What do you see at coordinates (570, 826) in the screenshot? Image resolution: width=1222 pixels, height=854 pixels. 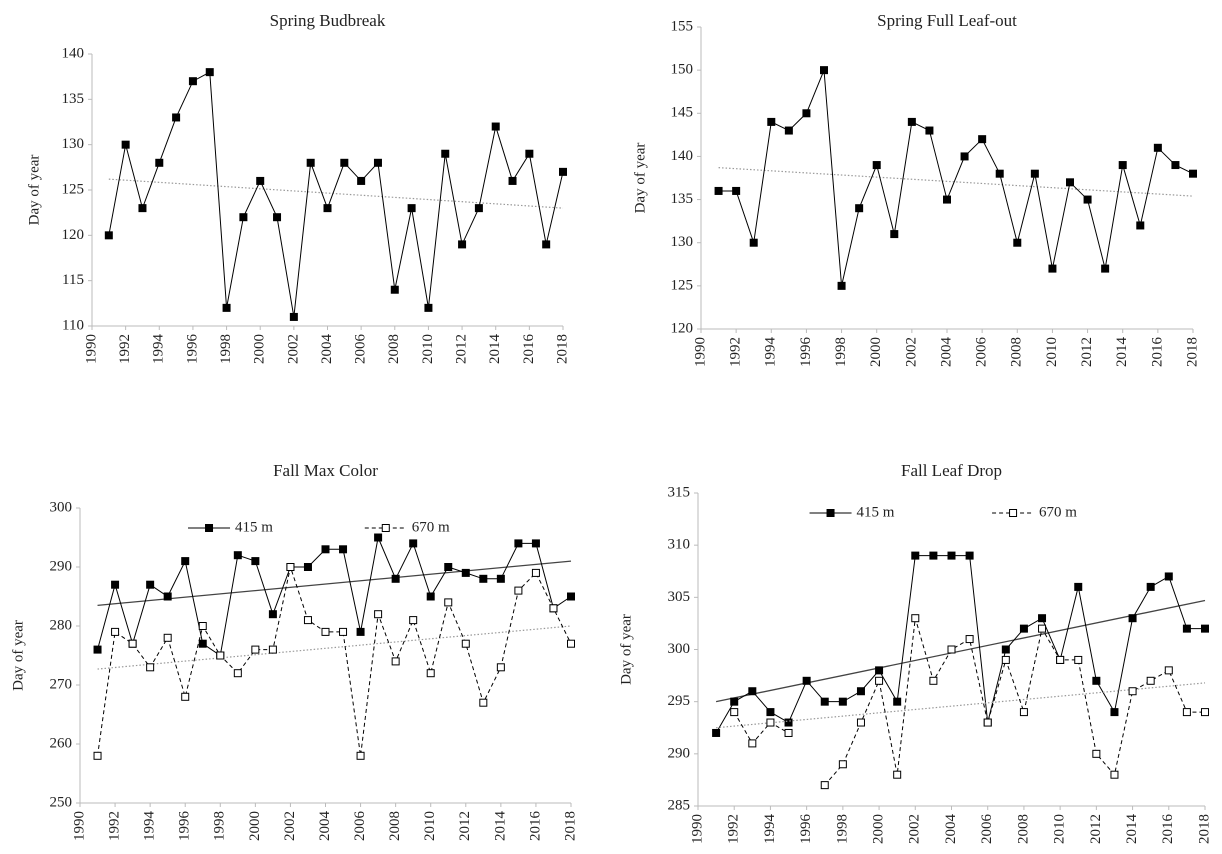 I see `x-tick-label: 2018` at bounding box center [570, 826].